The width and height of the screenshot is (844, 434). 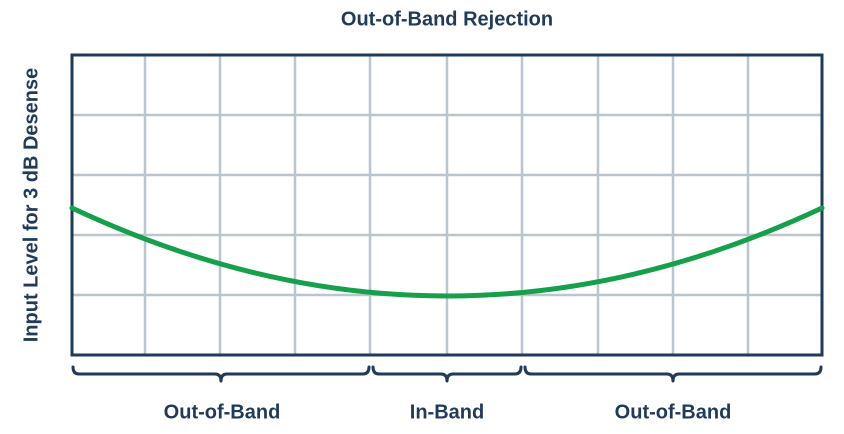 What do you see at coordinates (31, 205) in the screenshot?
I see `y-axis-label: Input Level for 3 dB Desense` at bounding box center [31, 205].